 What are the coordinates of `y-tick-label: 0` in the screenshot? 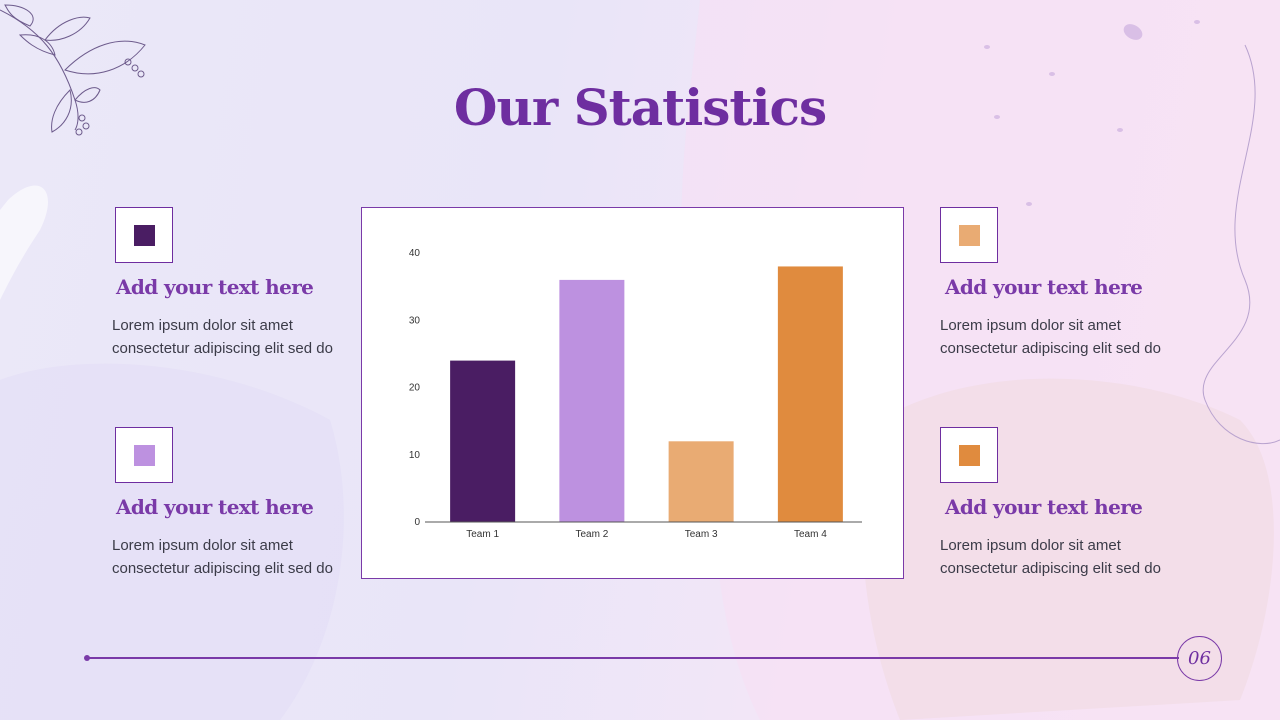 It's located at (417, 522).